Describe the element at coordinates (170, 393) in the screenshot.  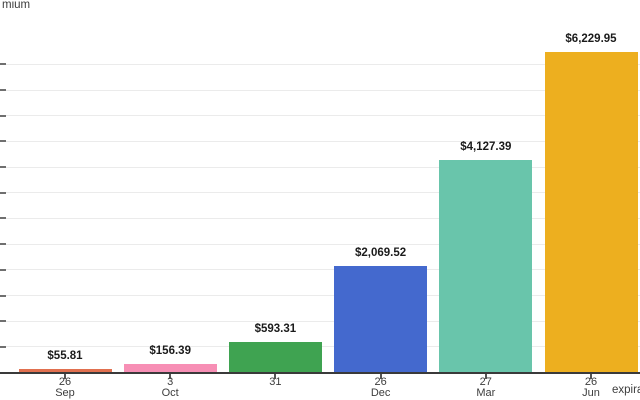
I see `x-tick-label-month: Oct` at that location.